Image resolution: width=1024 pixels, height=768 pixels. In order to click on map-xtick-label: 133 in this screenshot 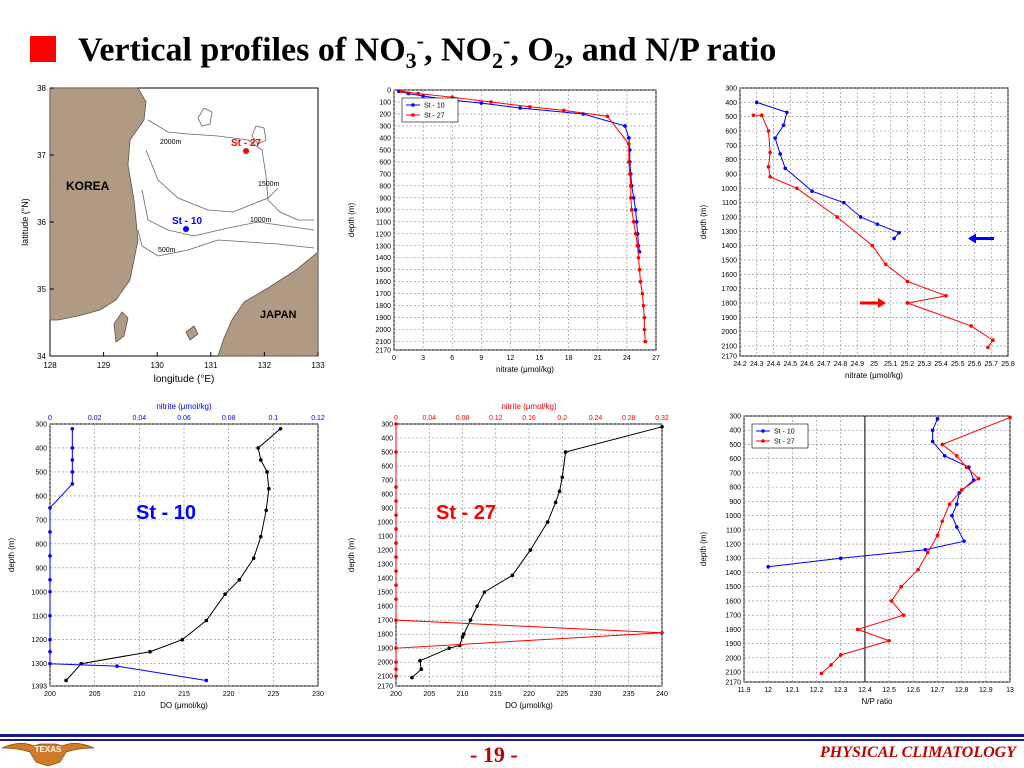, I will do `click(318, 365)`.